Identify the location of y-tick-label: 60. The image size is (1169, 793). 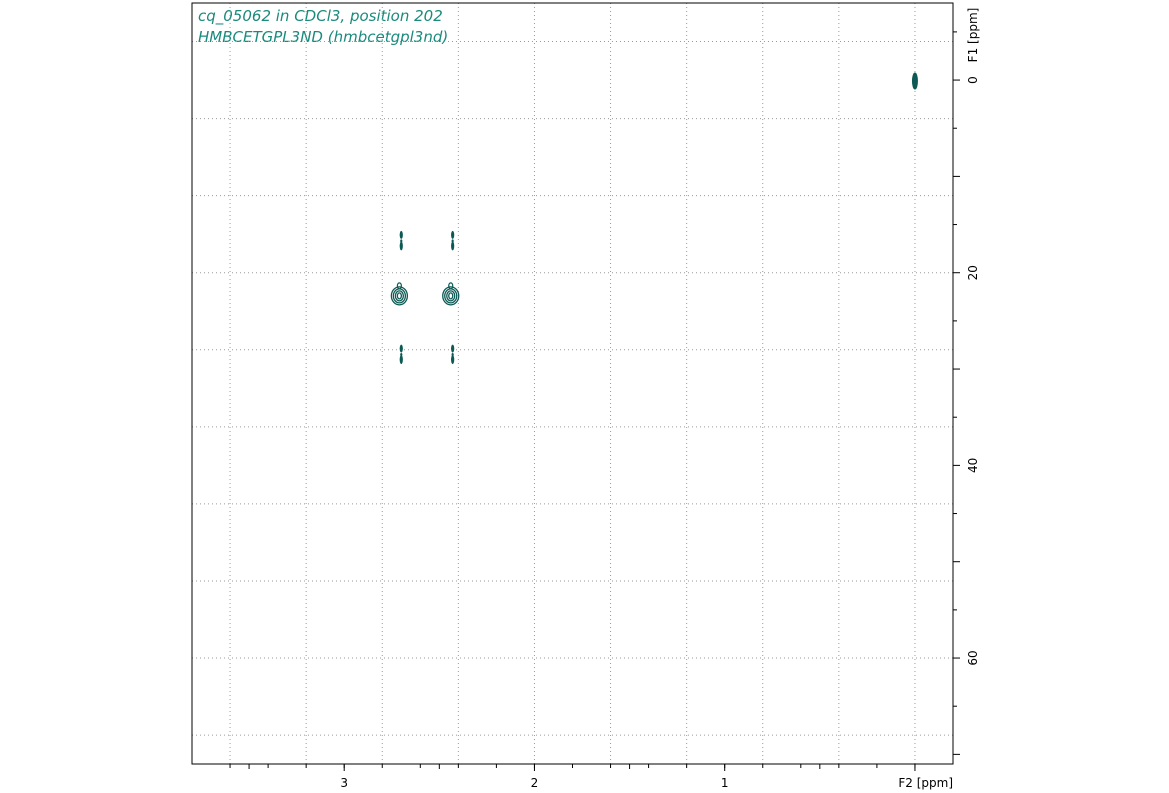
(973, 657).